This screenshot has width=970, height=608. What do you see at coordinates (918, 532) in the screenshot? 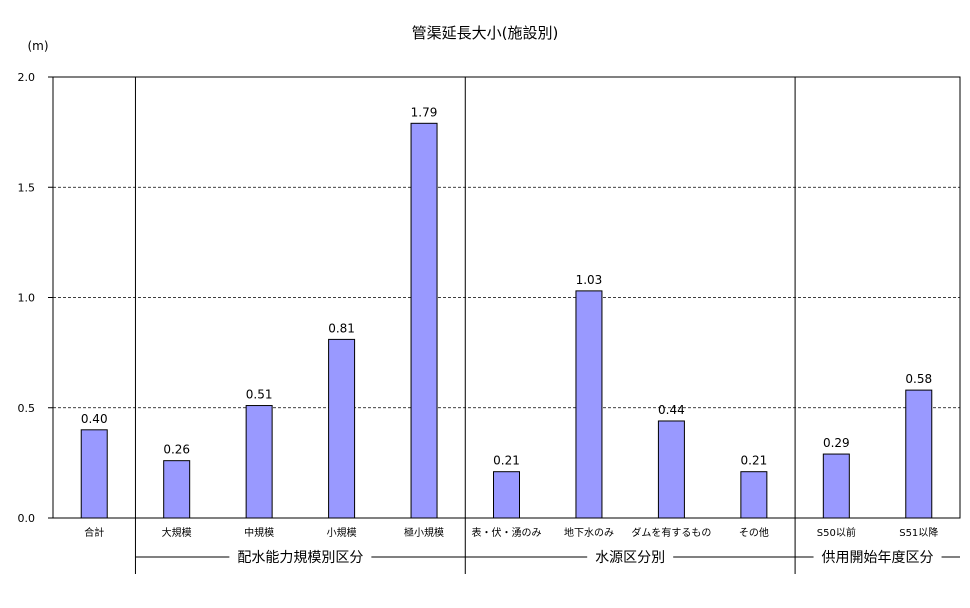
I see `category-label: S51以降` at bounding box center [918, 532].